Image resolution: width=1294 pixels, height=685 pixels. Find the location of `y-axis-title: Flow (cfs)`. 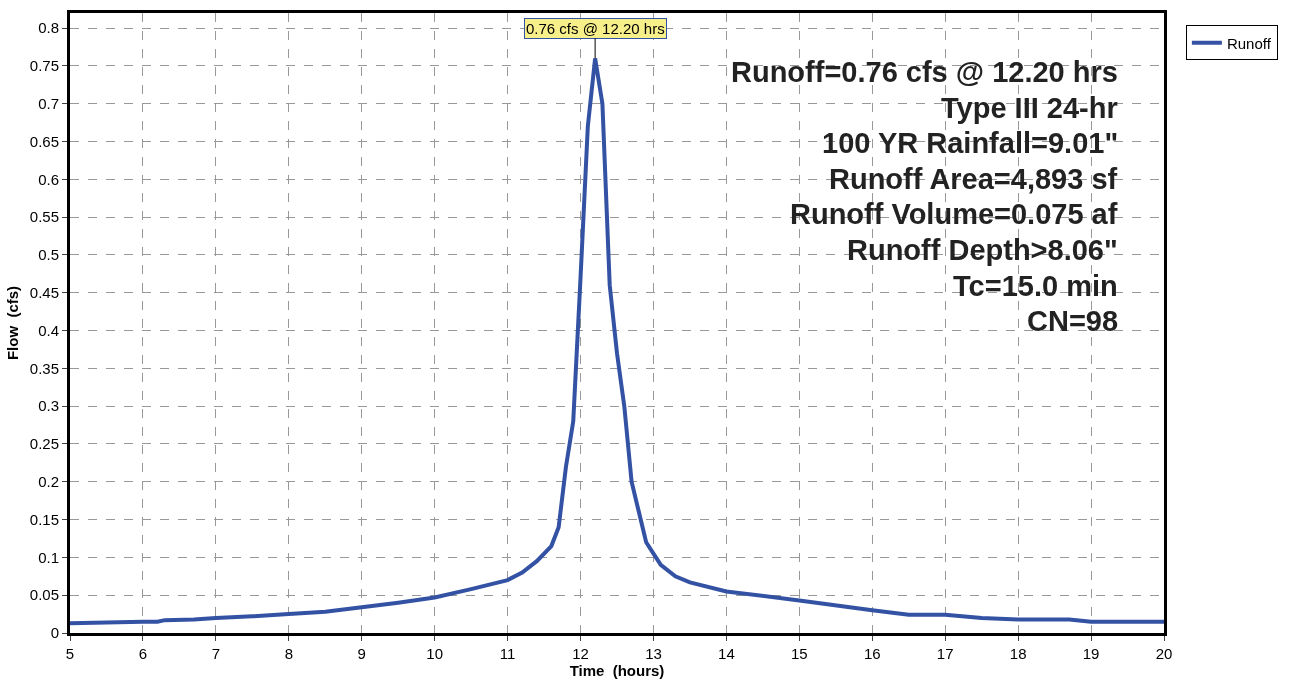

y-axis-title: Flow (cfs) is located at coordinates (13, 323).